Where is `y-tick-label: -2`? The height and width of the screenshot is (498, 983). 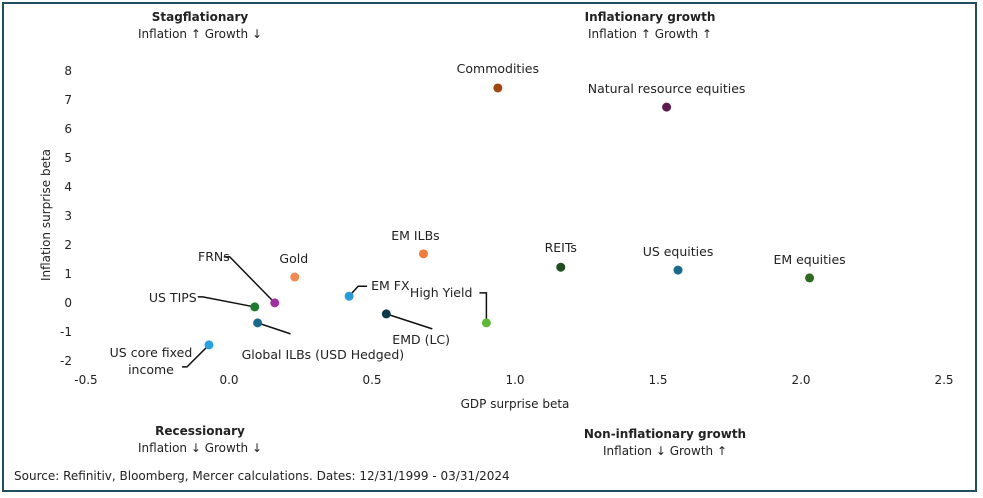
y-tick-label: -2 is located at coordinates (66, 361).